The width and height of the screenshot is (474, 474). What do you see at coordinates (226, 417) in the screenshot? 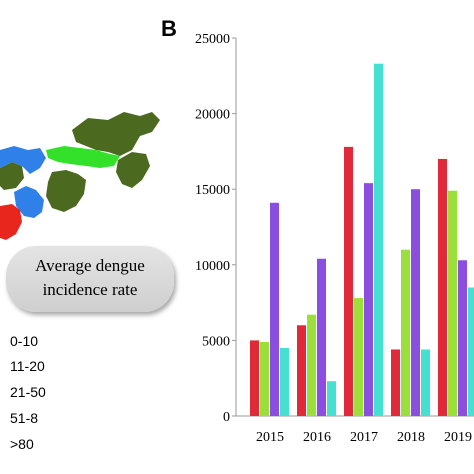
I see `y-tick-label-0: 0` at bounding box center [226, 417].